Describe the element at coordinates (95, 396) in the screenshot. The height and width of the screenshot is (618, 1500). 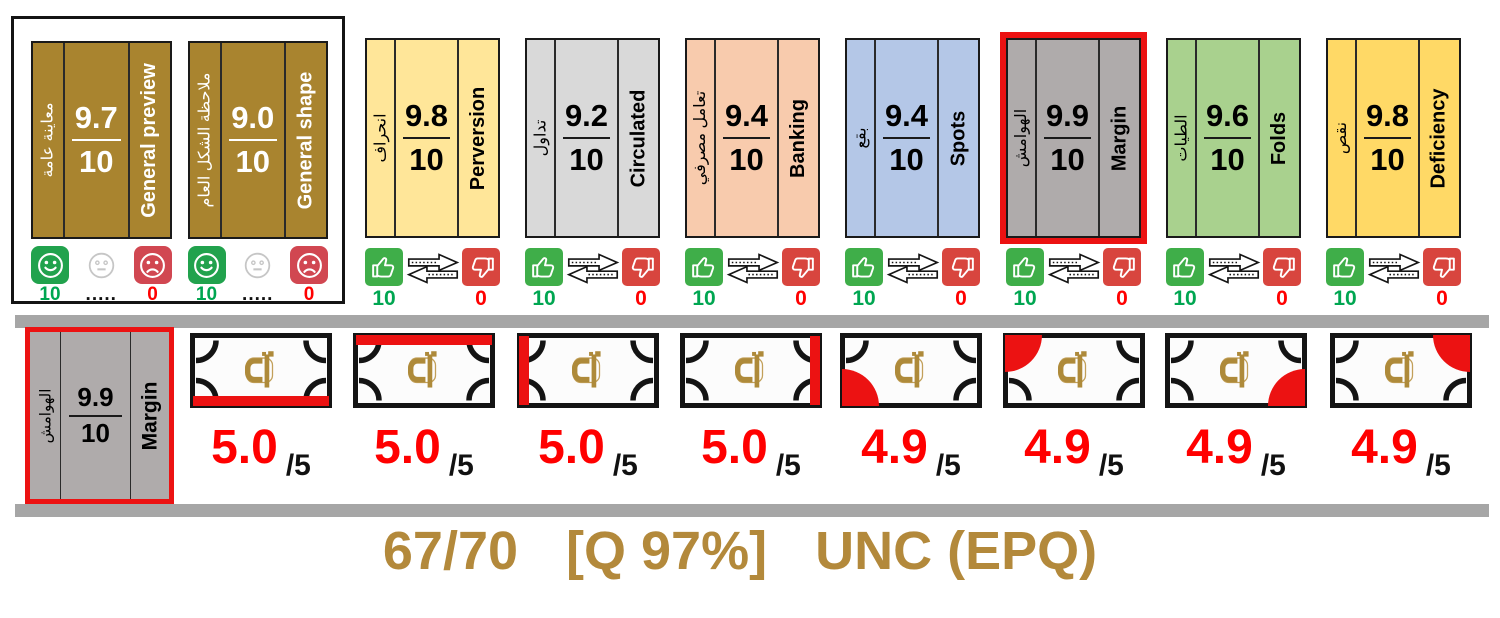
I see `score-value: 9.9` at that location.